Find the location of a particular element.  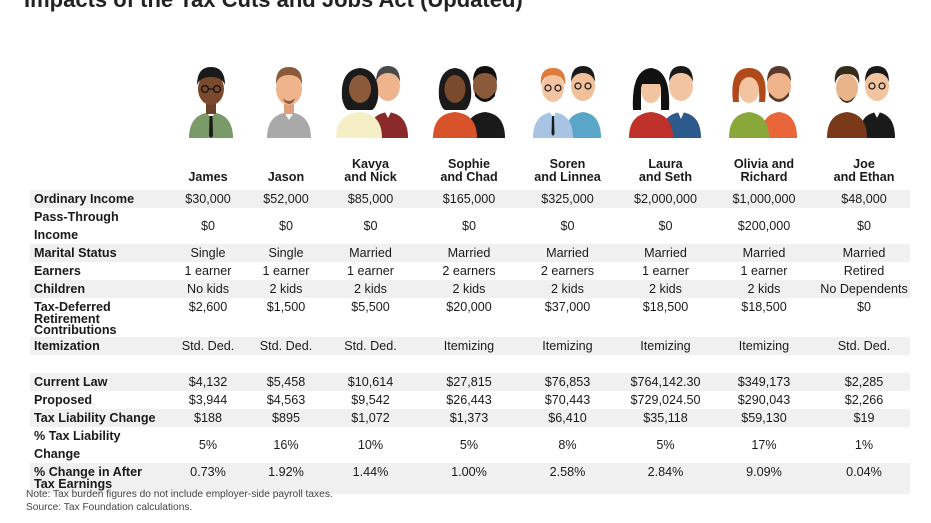

table-cell: $1,000,000 is located at coordinates (764, 199).